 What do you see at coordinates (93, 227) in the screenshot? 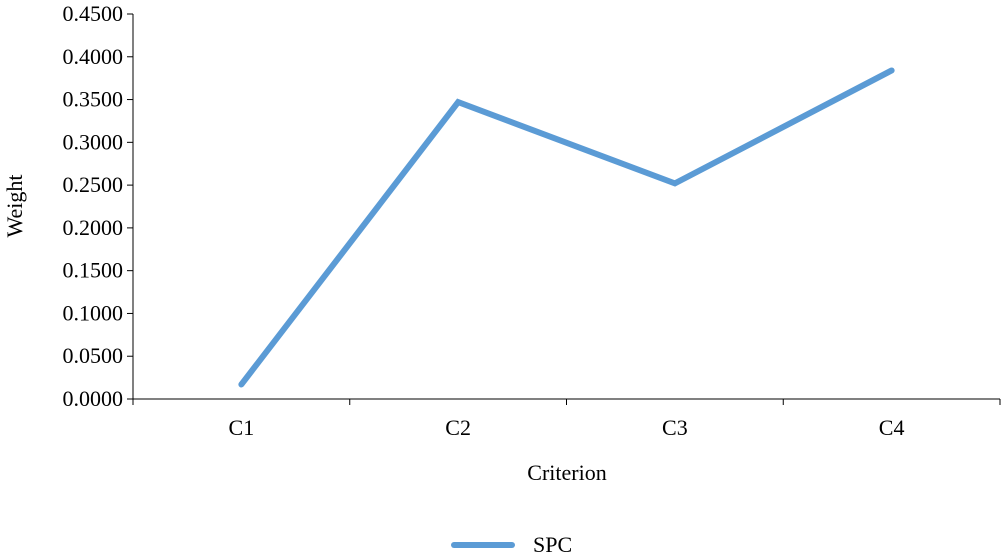
I see `y-tick-label: 0.2000` at bounding box center [93, 227].